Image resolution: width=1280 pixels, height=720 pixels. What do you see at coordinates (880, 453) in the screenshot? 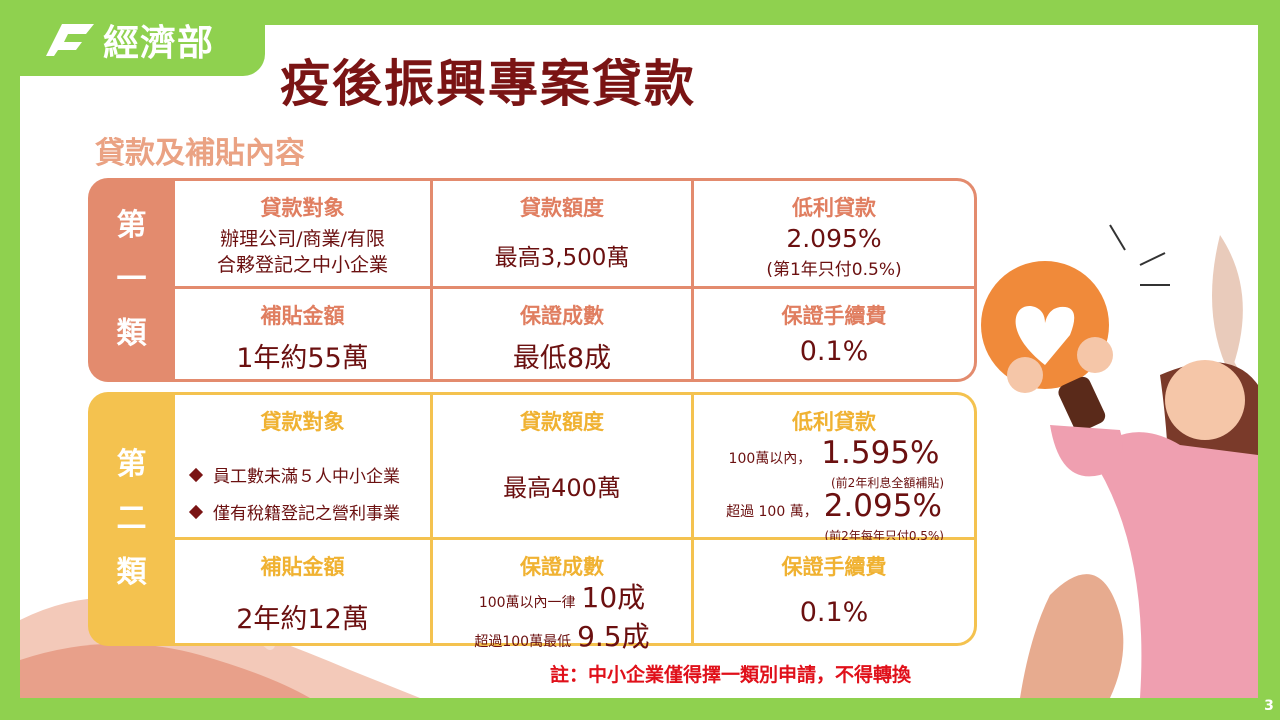
I see `tier-rate: 1.595%` at bounding box center [880, 453].